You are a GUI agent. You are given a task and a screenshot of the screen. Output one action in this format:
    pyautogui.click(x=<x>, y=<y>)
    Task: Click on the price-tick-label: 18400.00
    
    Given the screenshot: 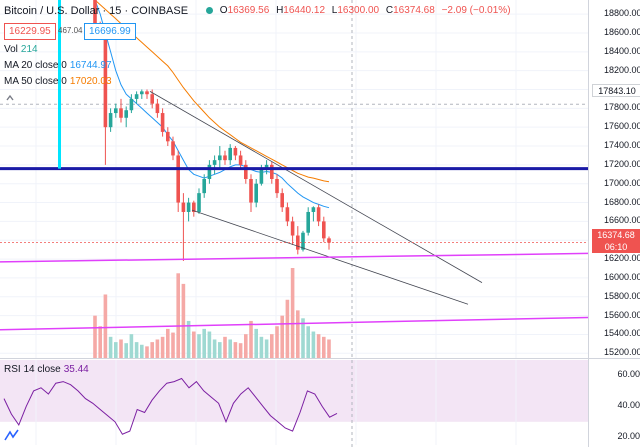 What is the action you would take?
    pyautogui.click(x=622, y=50)
    